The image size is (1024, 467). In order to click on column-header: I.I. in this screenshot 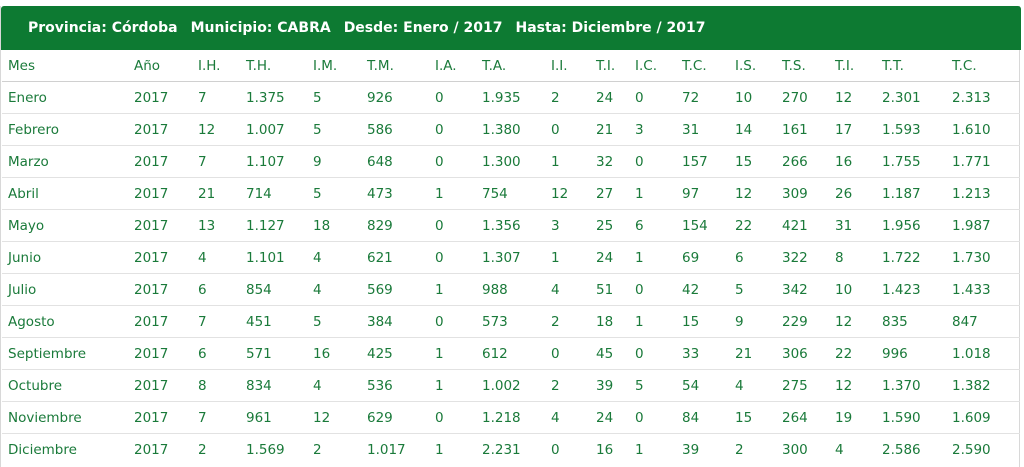, I will do `click(567, 66)`.